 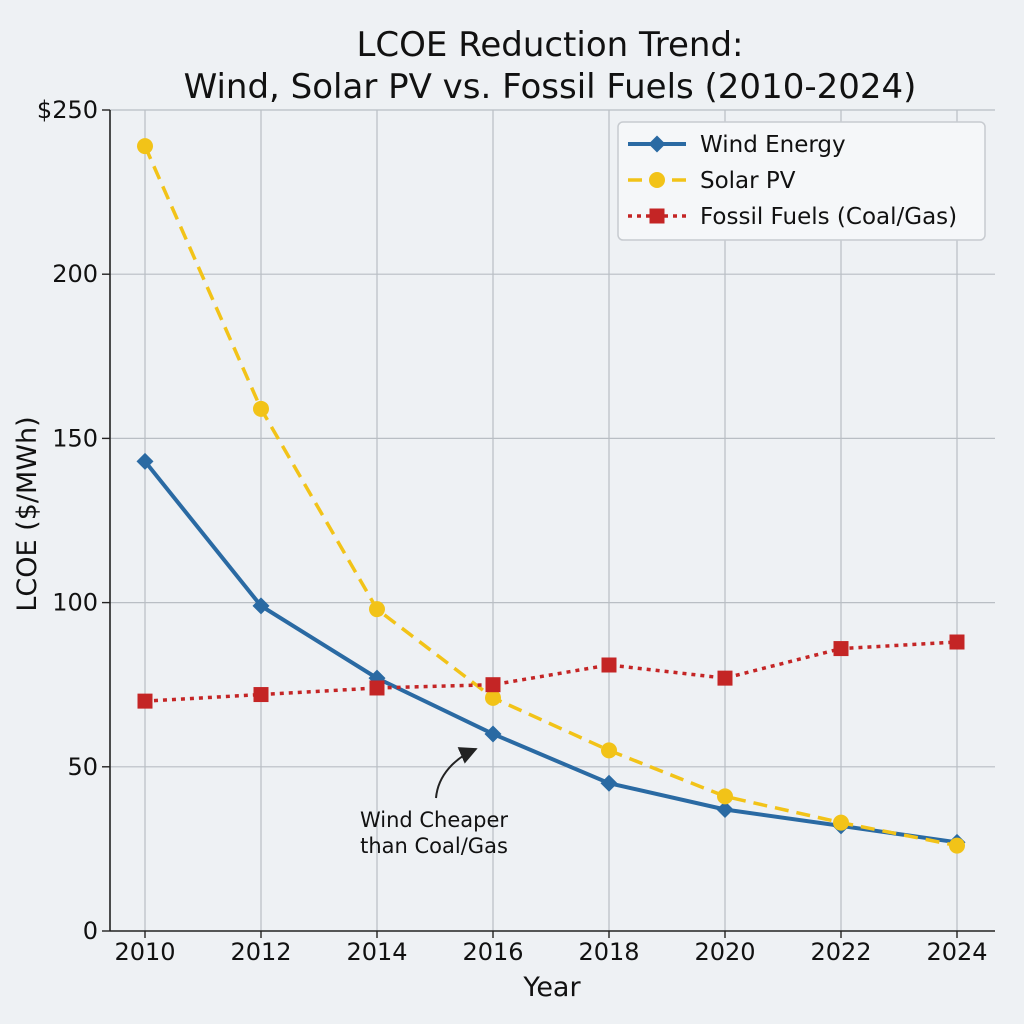 I want to click on legend-label: Solar PV, so click(x=748, y=181).